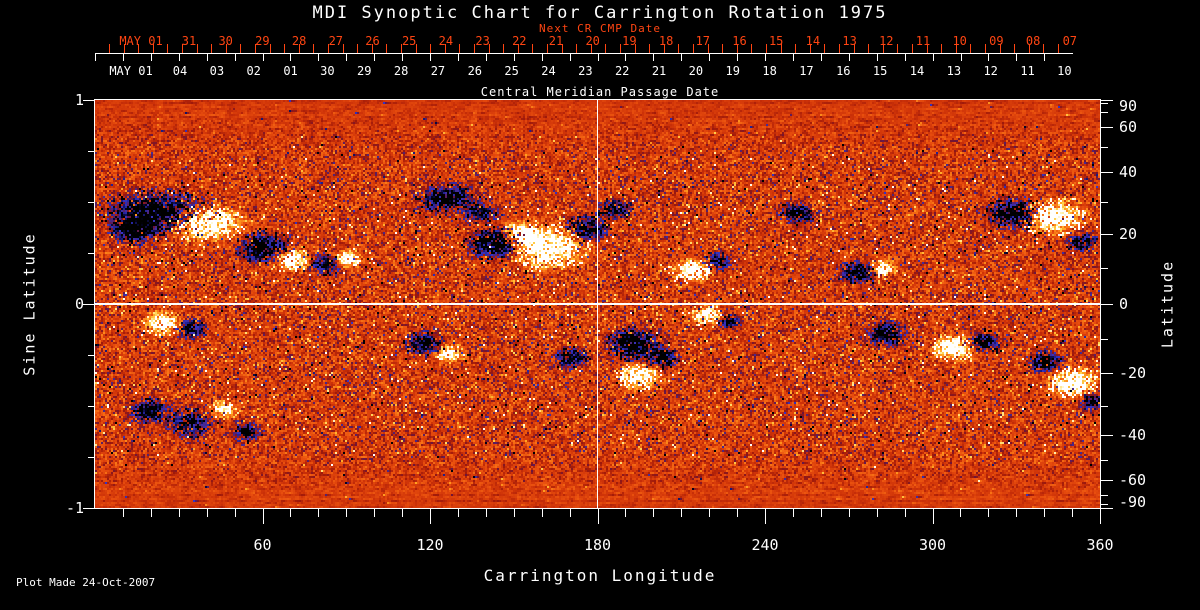 This screenshot has height=610, width=1200. I want to click on next-cr-day-label: 22, so click(519, 41).